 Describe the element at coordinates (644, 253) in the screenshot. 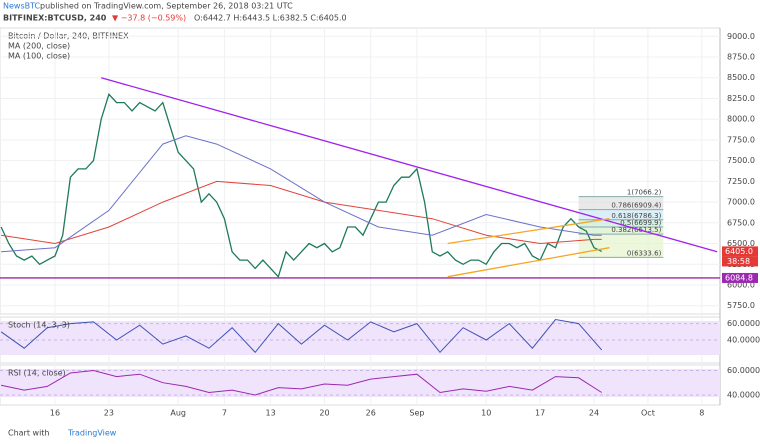

I see `fib-label: 0(6333.6)` at that location.